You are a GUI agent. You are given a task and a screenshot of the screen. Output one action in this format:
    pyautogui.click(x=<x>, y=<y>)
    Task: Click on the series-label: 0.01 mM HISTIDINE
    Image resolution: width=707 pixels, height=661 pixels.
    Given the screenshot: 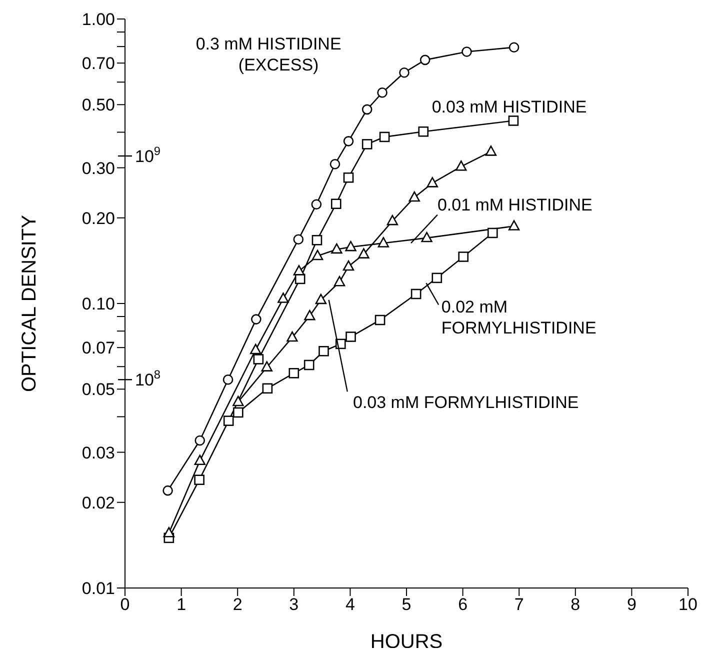 What is the action you would take?
    pyautogui.click(x=514, y=205)
    